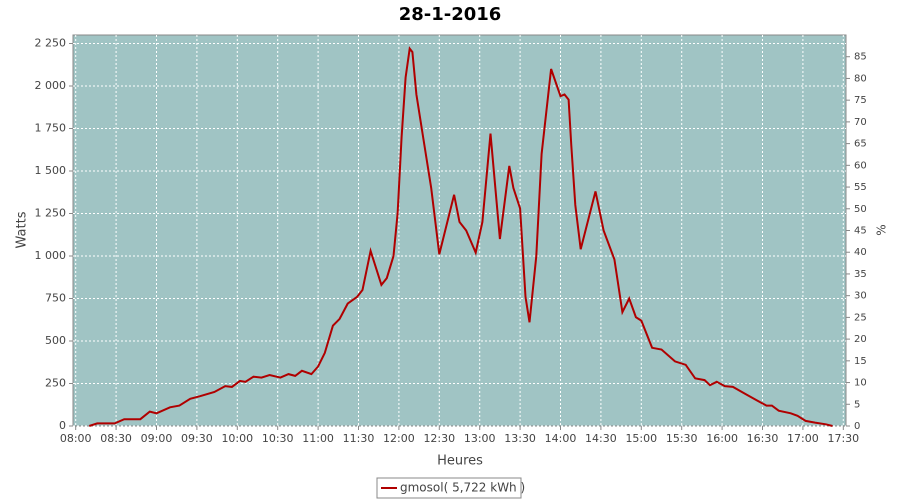 This screenshot has height=504, width=900. What do you see at coordinates (450, 14) in the screenshot?
I see `chart-title: 28-1-2016` at bounding box center [450, 14].